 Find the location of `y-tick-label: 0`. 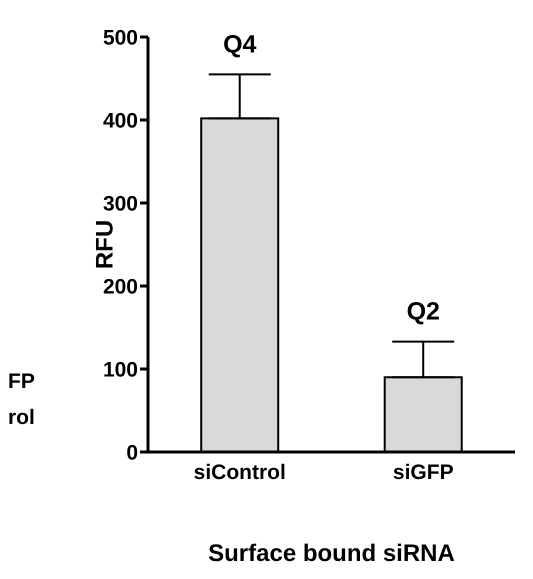

y-tick-label: 0 is located at coordinates (132, 452).